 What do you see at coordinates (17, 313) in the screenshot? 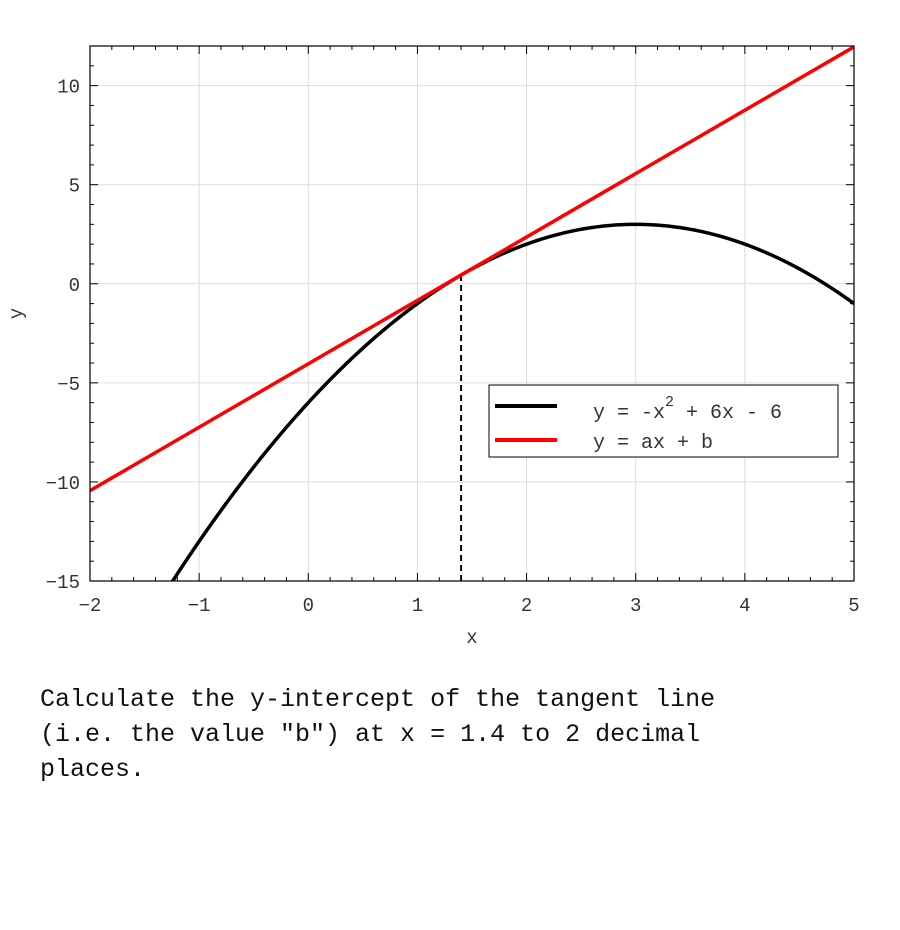
I see `y-axis-label: y` at bounding box center [17, 313].